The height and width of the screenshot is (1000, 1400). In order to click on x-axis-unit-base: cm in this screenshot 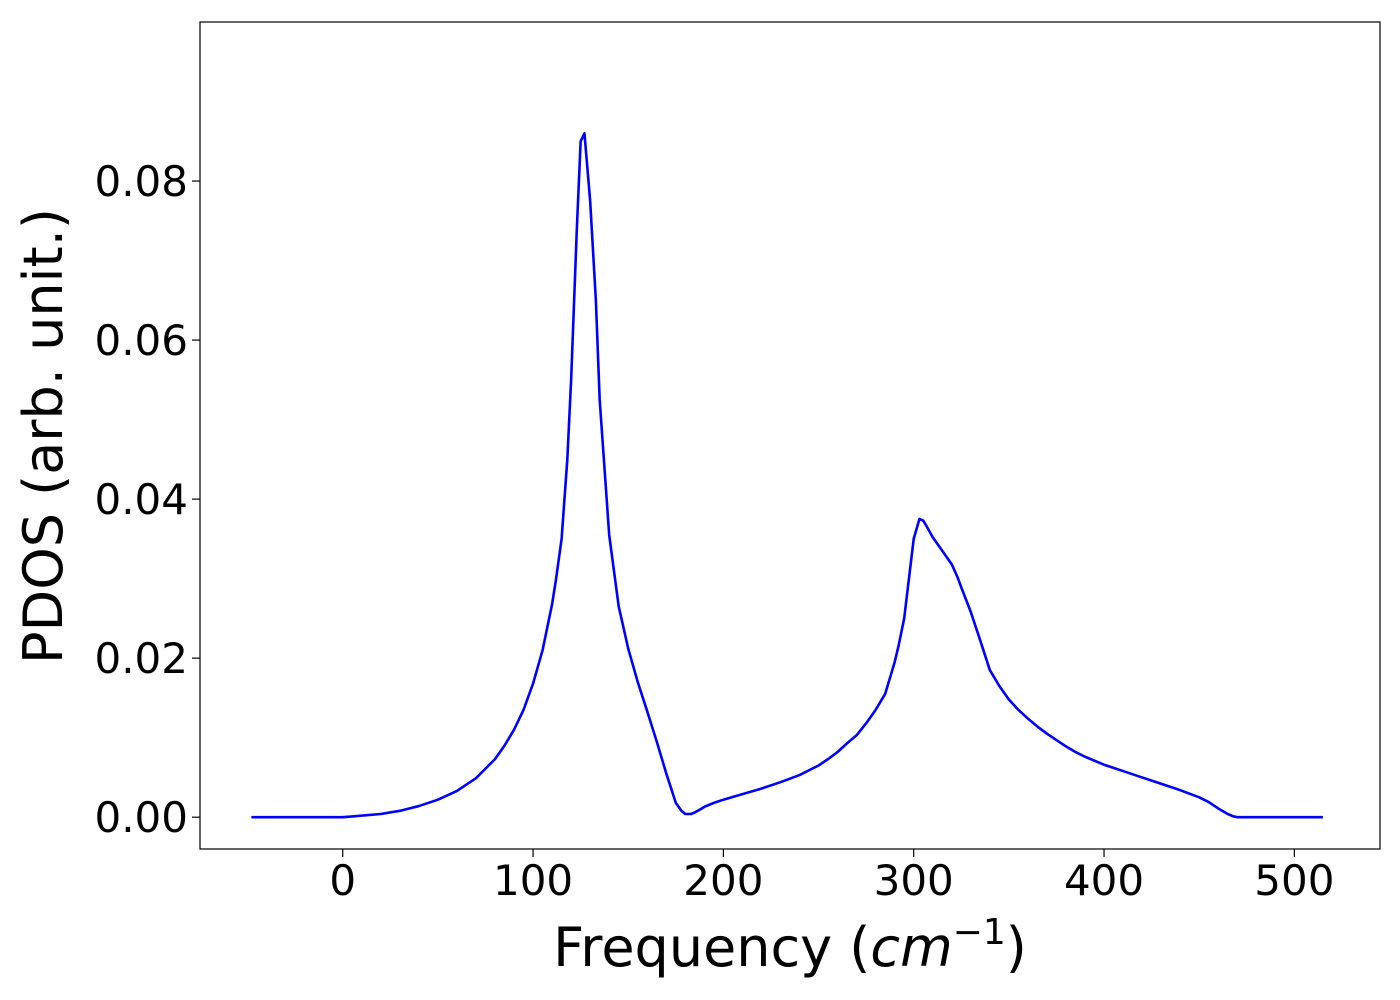, I will do `click(911, 947)`.